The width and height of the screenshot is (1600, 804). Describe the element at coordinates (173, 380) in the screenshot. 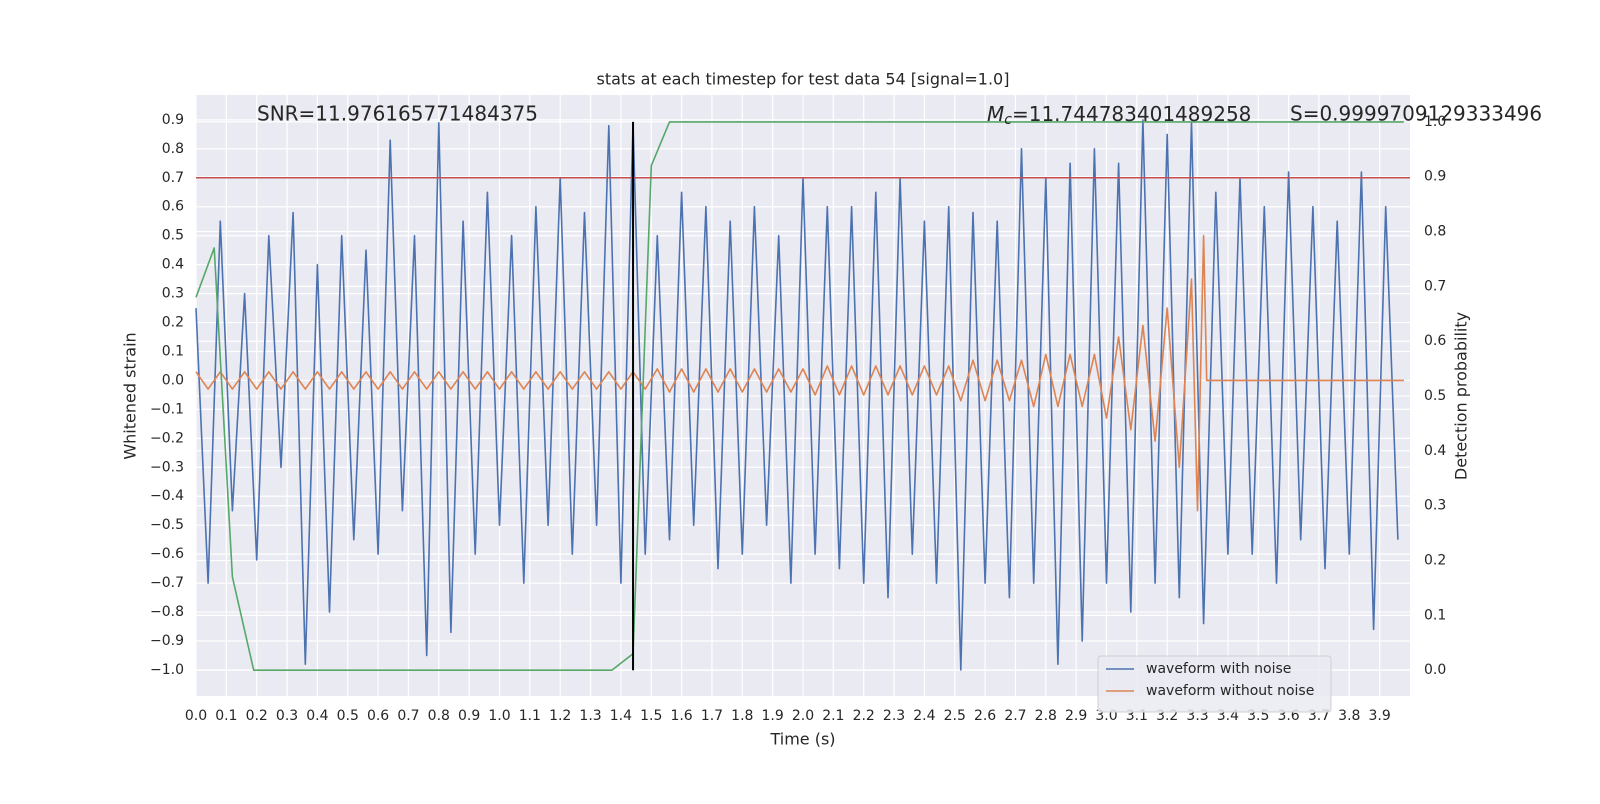

I see `y-tick-label: 0.0` at that location.